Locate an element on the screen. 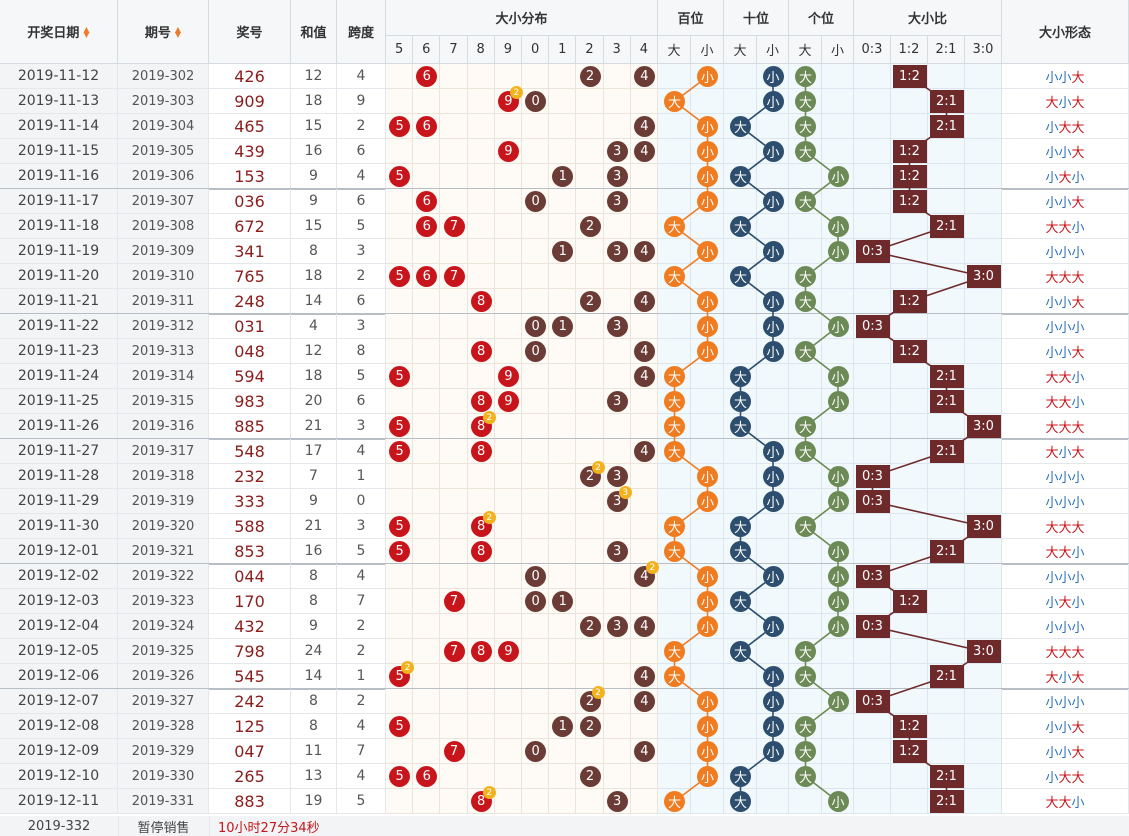 Image resolution: width=1129 pixels, height=836 pixels. ratio-box: 2:1 is located at coordinates (946, 551).